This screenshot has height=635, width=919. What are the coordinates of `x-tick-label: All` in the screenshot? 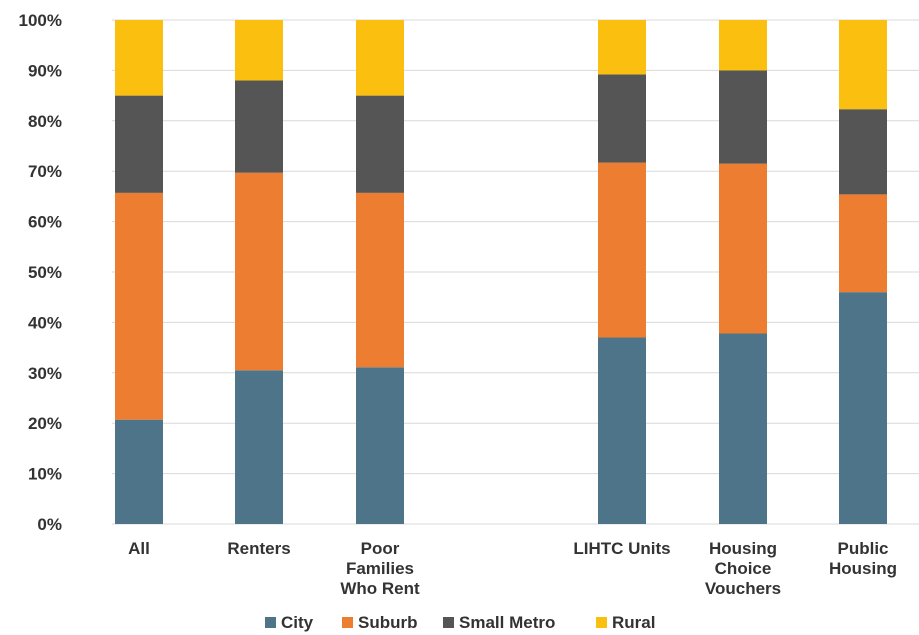 It's located at (139, 548).